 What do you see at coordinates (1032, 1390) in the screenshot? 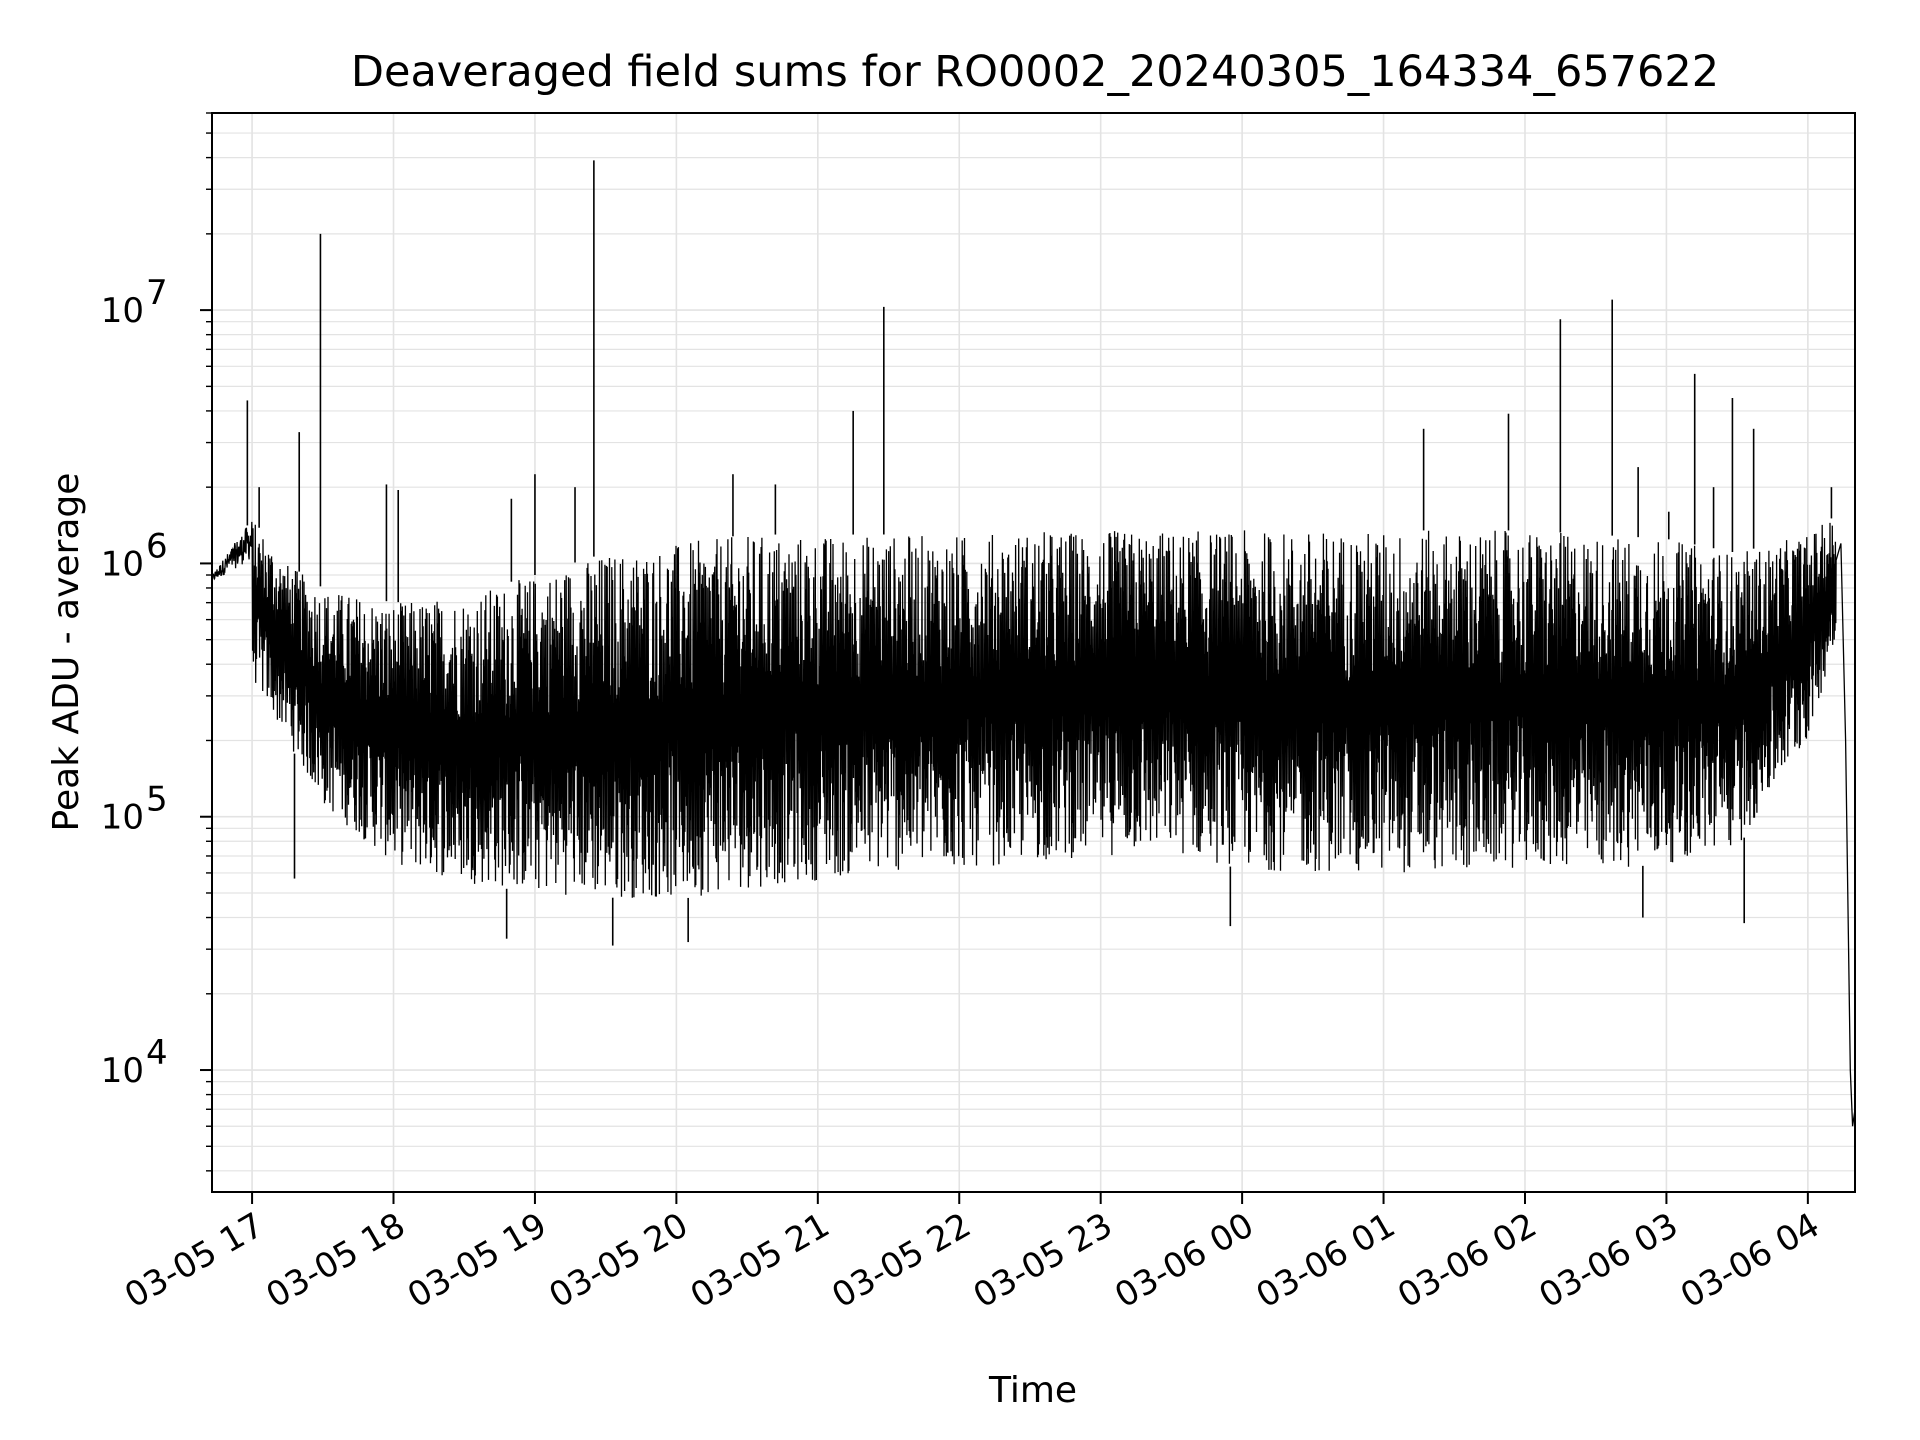
I see `x-axis-label: Time` at bounding box center [1032, 1390].